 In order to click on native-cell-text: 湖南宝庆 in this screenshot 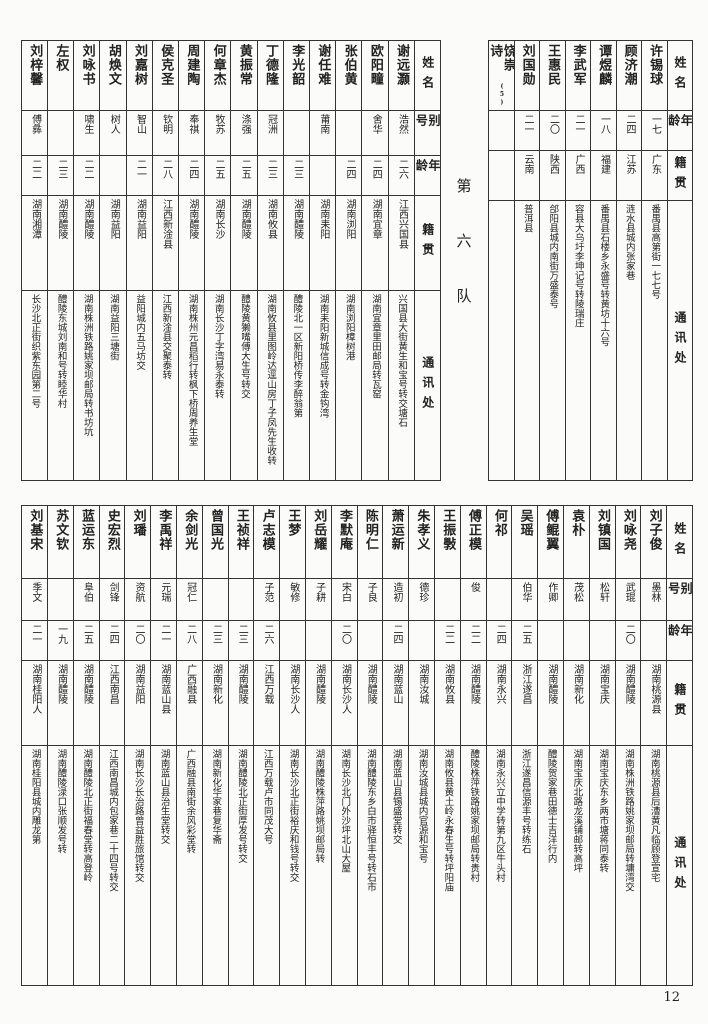, I will do `click(603, 684)`.